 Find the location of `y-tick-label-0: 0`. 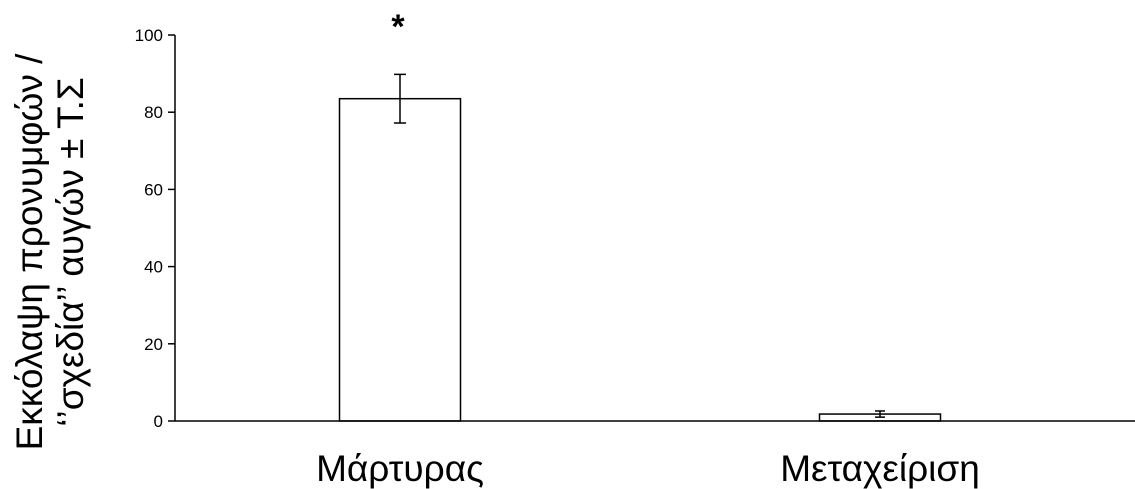

y-tick-label-0: 0 is located at coordinates (158, 421).